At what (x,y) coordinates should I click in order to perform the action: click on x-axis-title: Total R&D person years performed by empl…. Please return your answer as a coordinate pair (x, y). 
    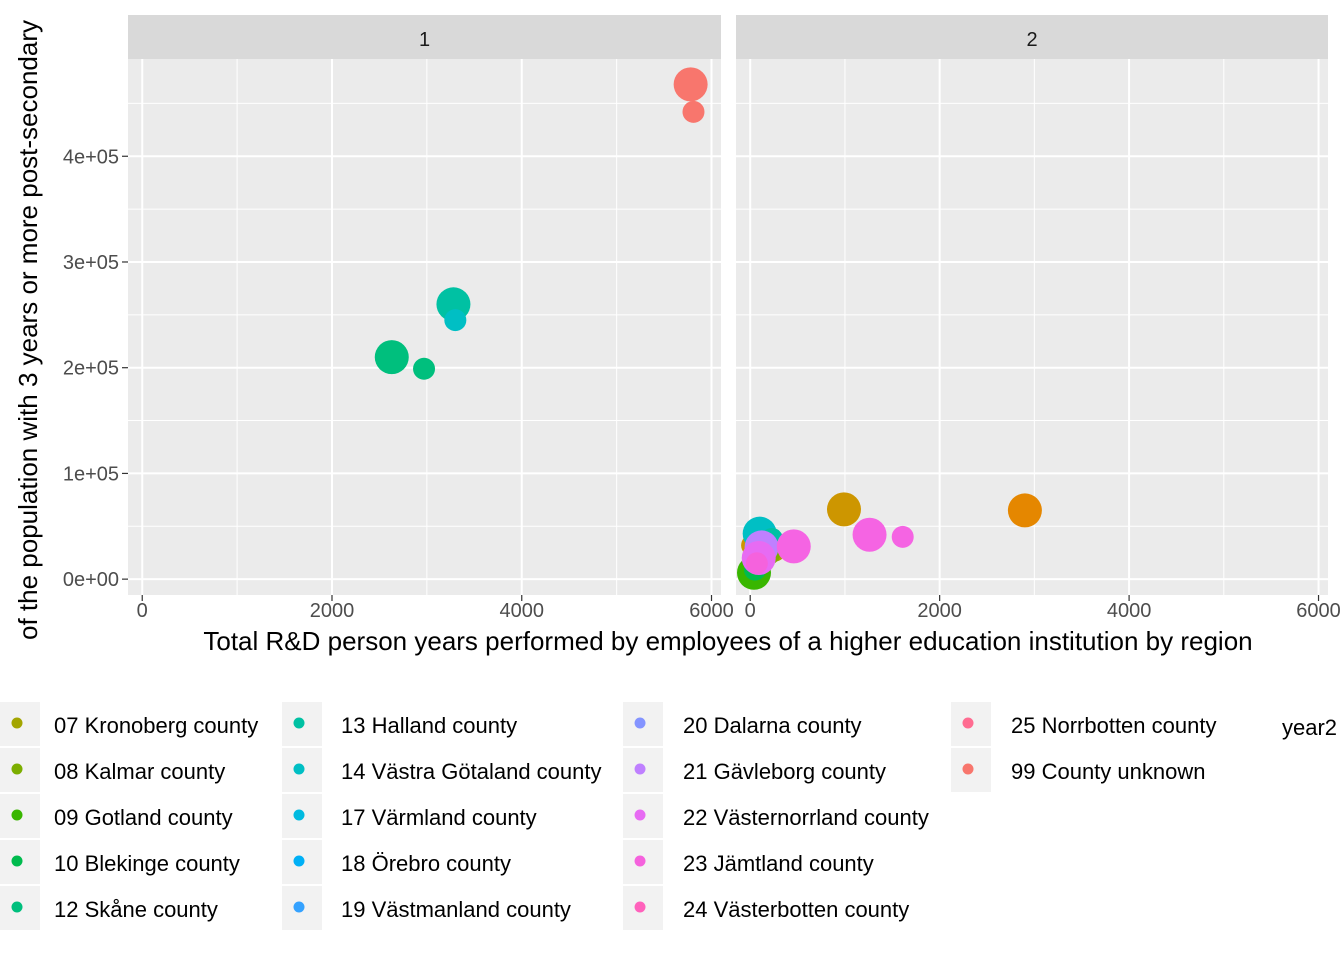
    Looking at the image, I should click on (727, 641).